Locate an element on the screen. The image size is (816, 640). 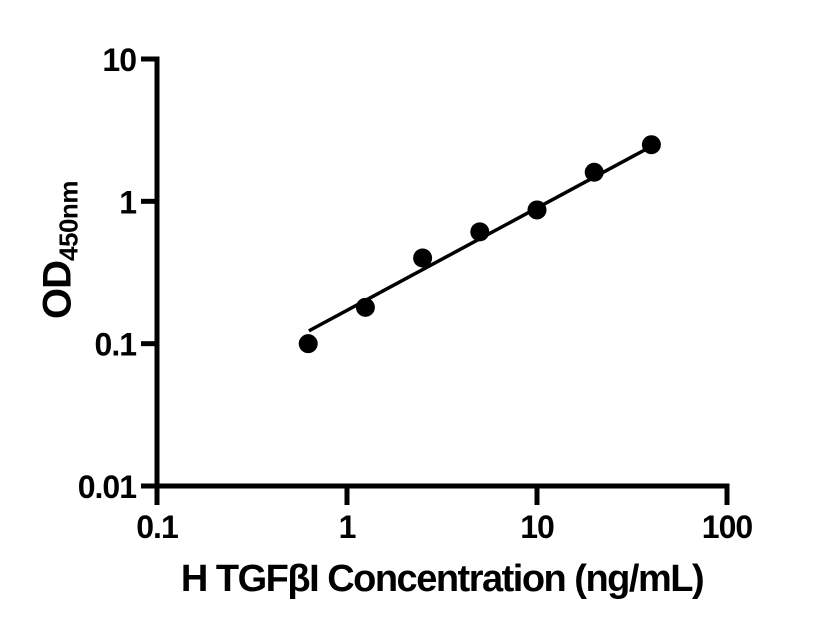
y-axis-tick-label: 1 is located at coordinates (127, 202).